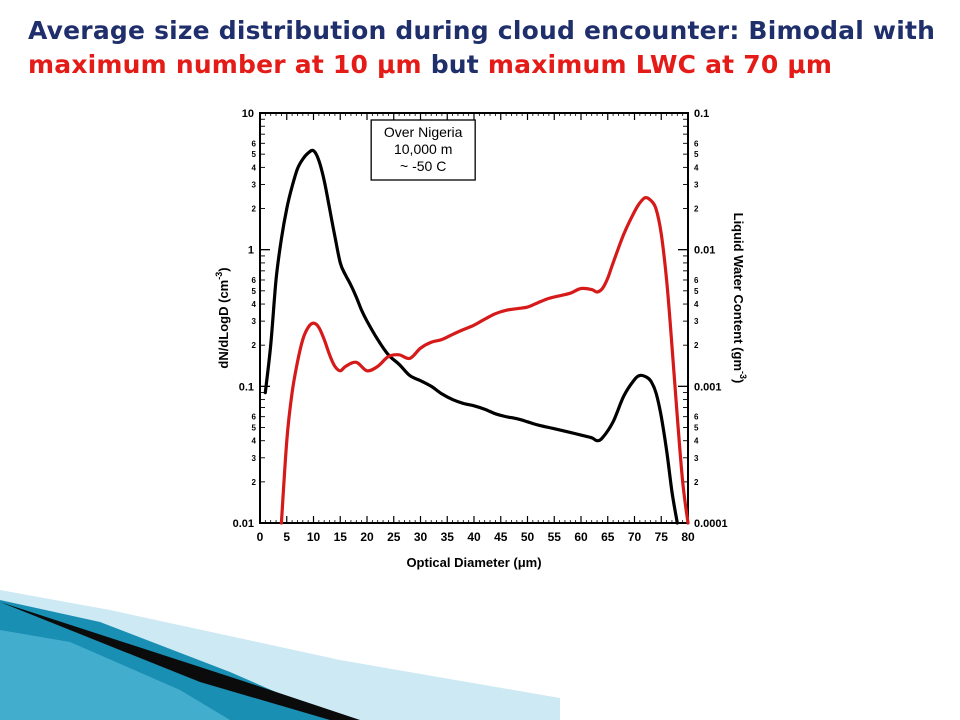 Image resolution: width=960 pixels, height=720 pixels. What do you see at coordinates (225, 64) in the screenshot?
I see `title-max-number-text: maximum number at 10 μm` at bounding box center [225, 64].